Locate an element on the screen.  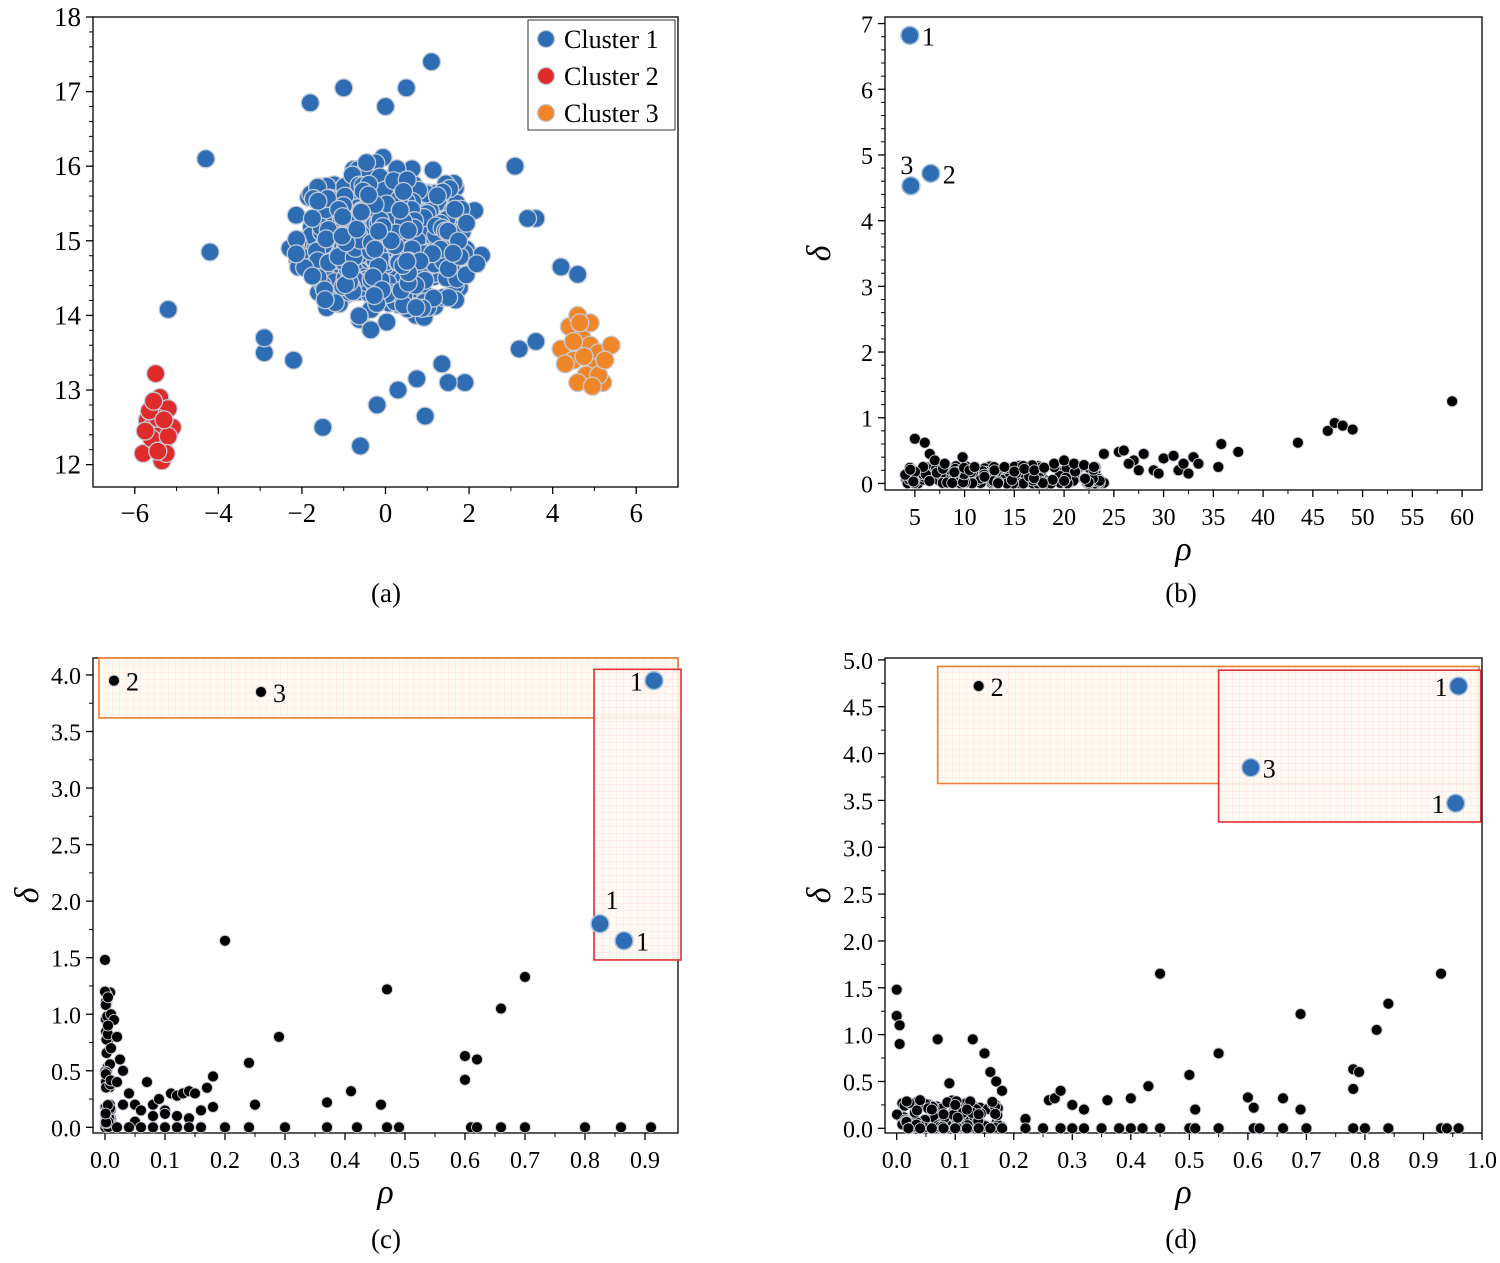
panel-a-ytick-label: 12 is located at coordinates (67, 465).